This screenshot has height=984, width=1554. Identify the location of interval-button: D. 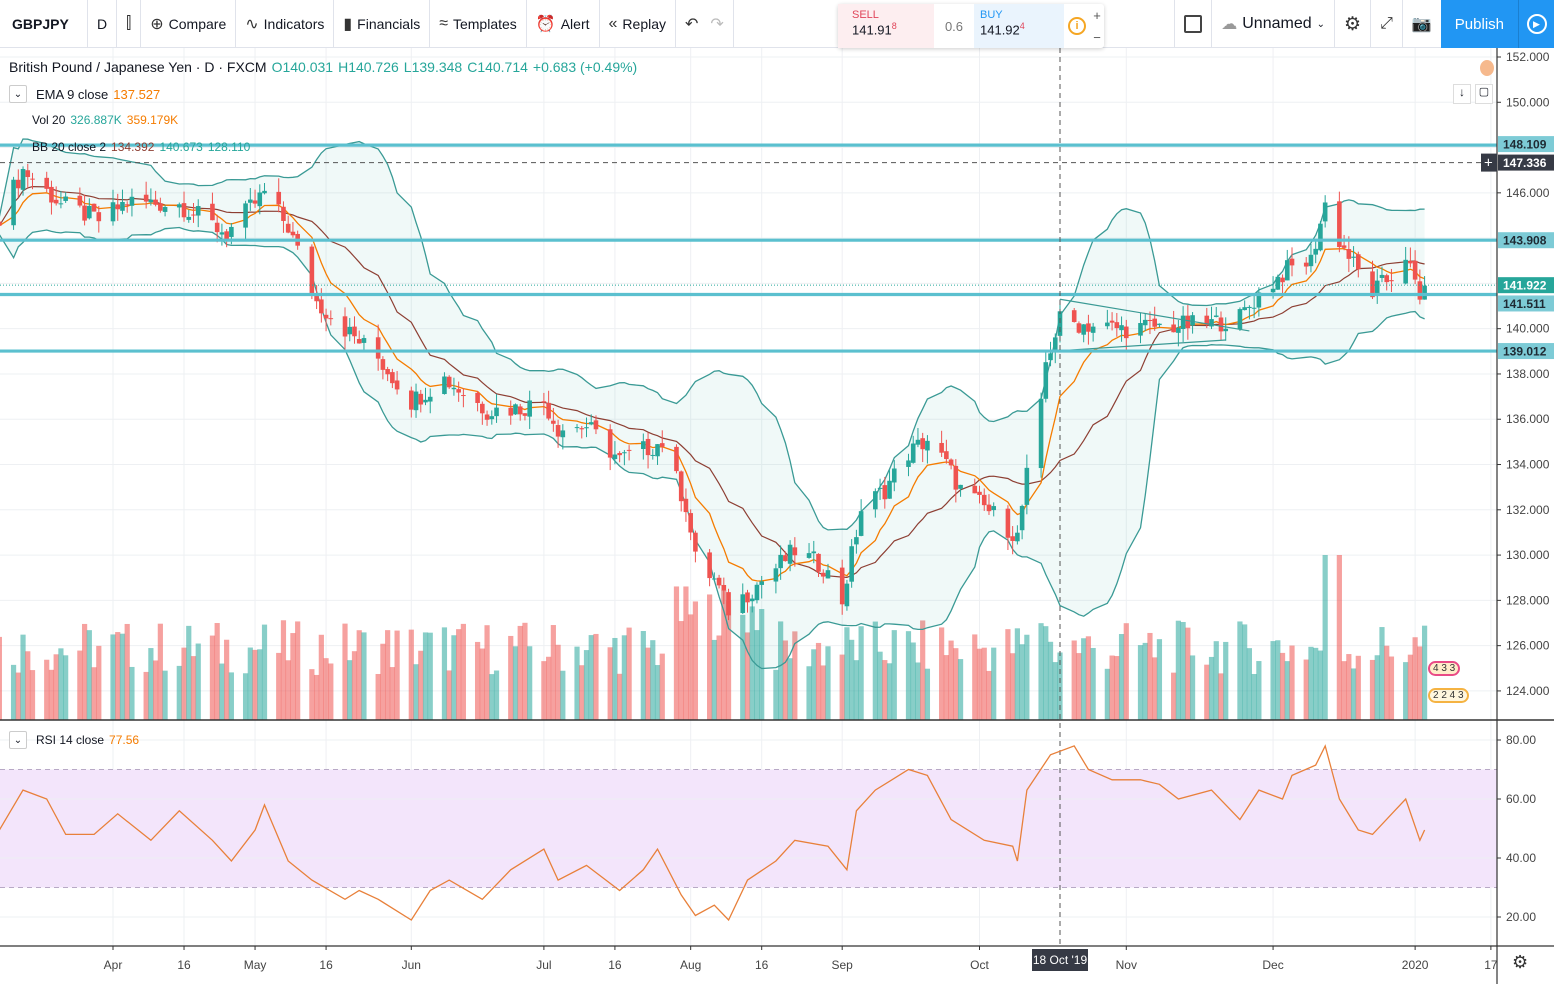
(103, 24).